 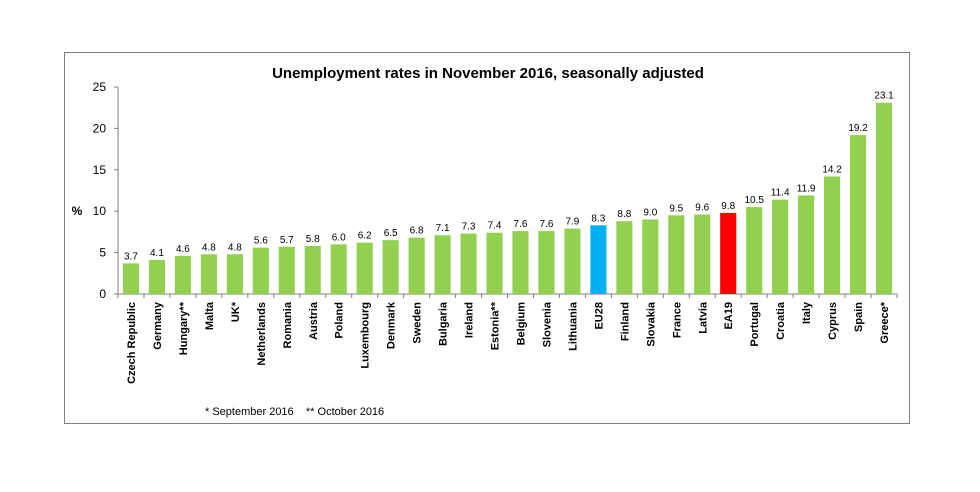 I want to click on category-label: Italy, so click(x=807, y=312).